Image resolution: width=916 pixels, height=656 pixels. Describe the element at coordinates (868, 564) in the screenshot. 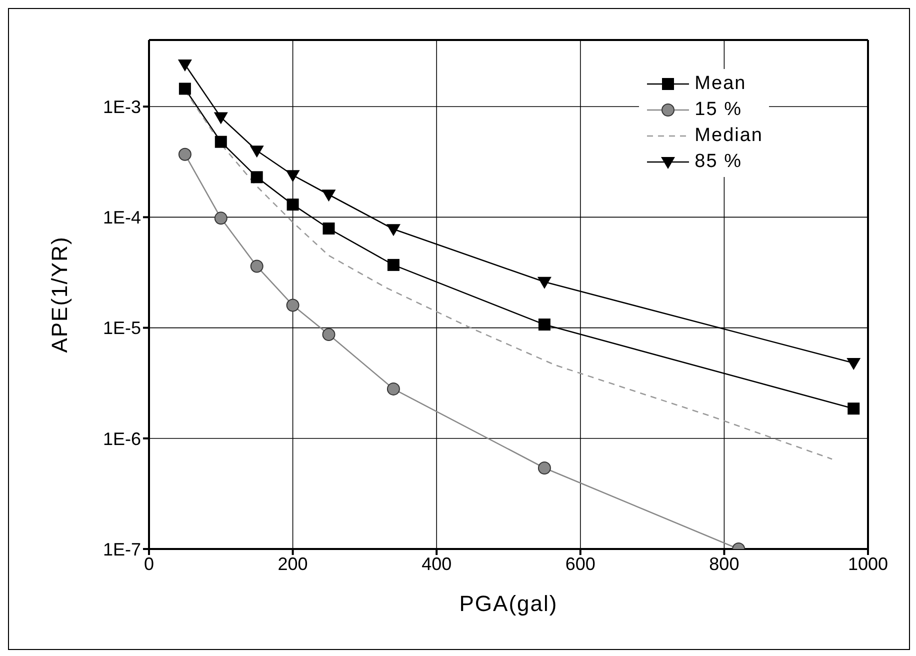

I see `x-tick-label: 1000` at that location.